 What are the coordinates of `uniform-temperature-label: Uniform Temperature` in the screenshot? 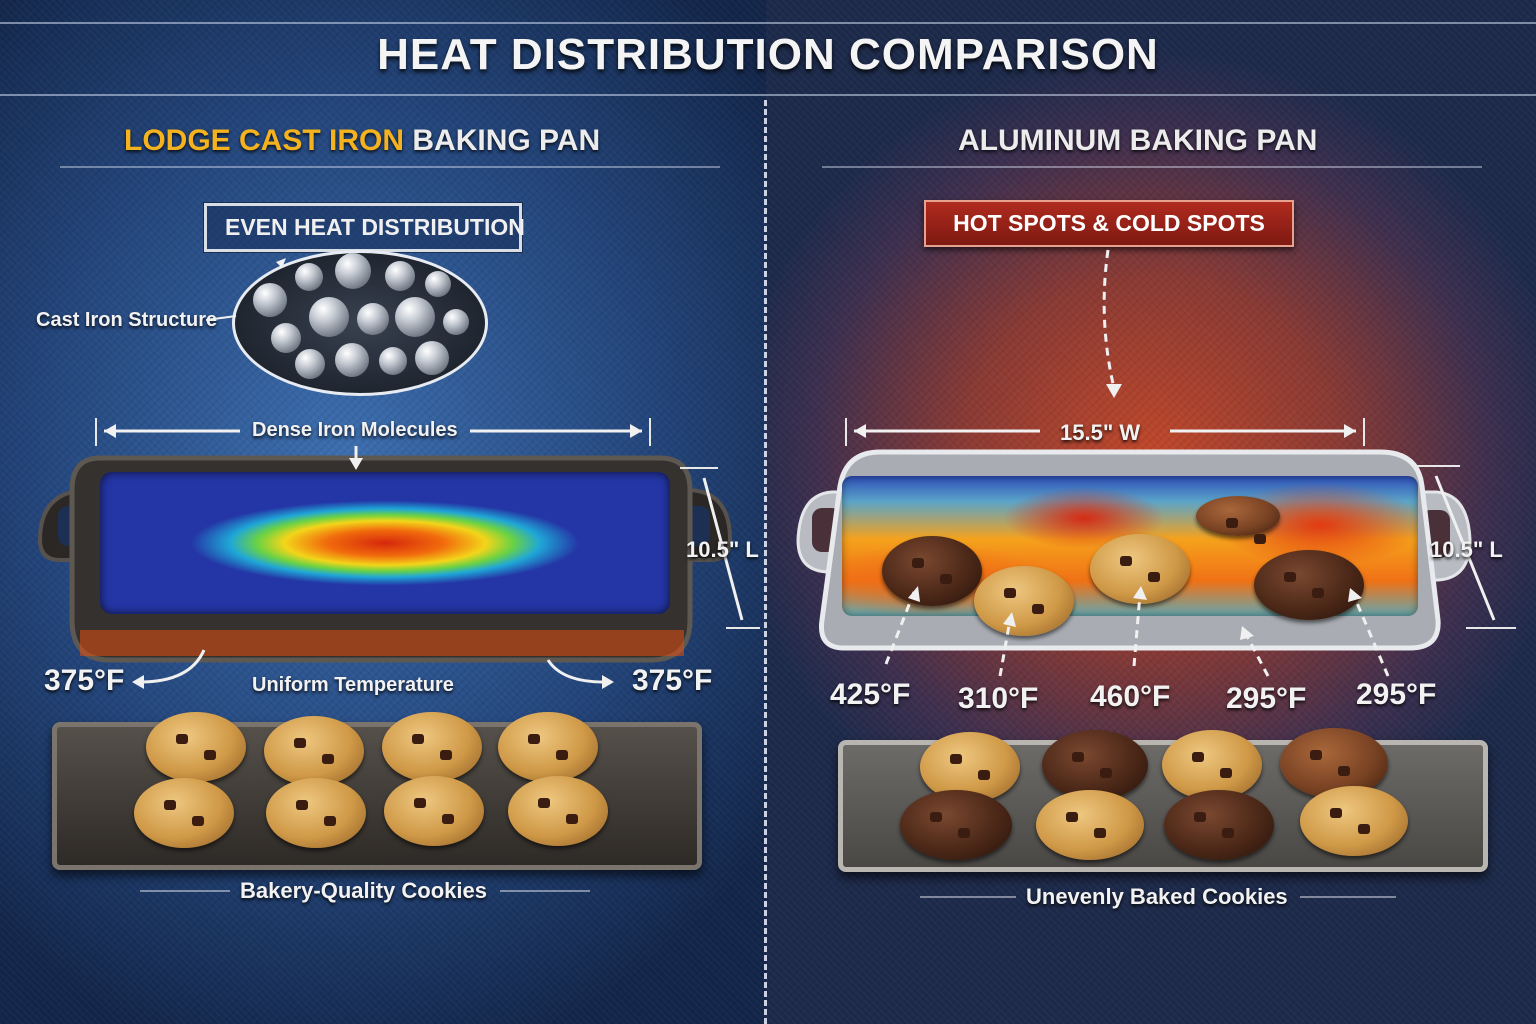 It's located at (353, 685).